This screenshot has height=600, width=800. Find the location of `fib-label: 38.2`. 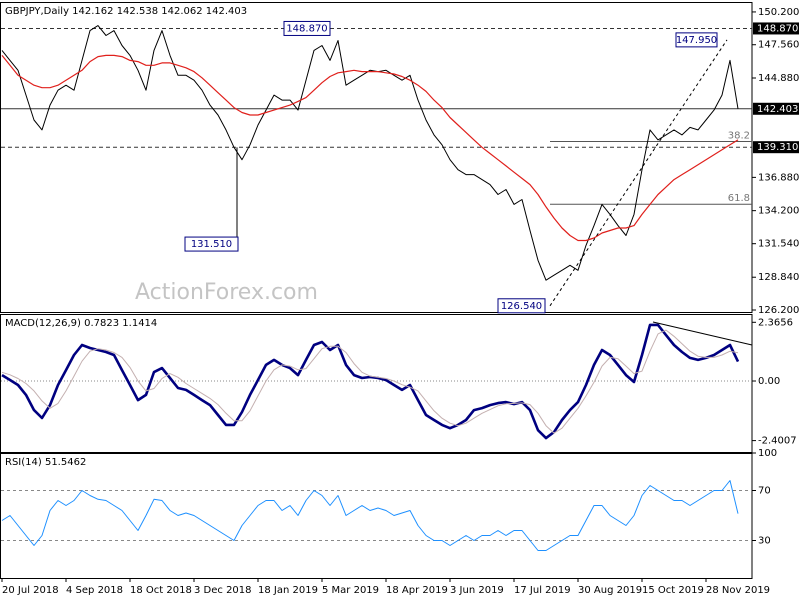

fib-label: 38.2 is located at coordinates (739, 135).